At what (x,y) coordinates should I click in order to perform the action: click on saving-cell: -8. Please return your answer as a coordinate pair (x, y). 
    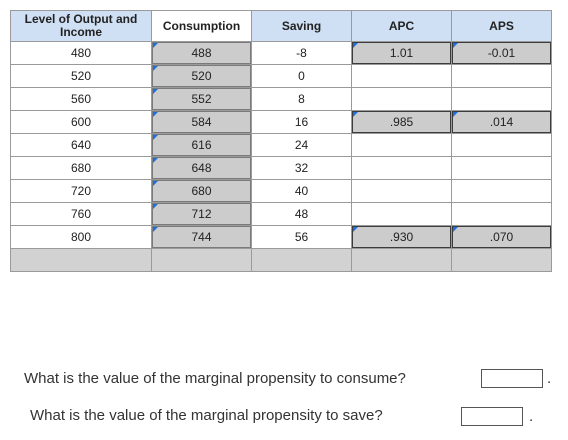
    Looking at the image, I should click on (301, 53).